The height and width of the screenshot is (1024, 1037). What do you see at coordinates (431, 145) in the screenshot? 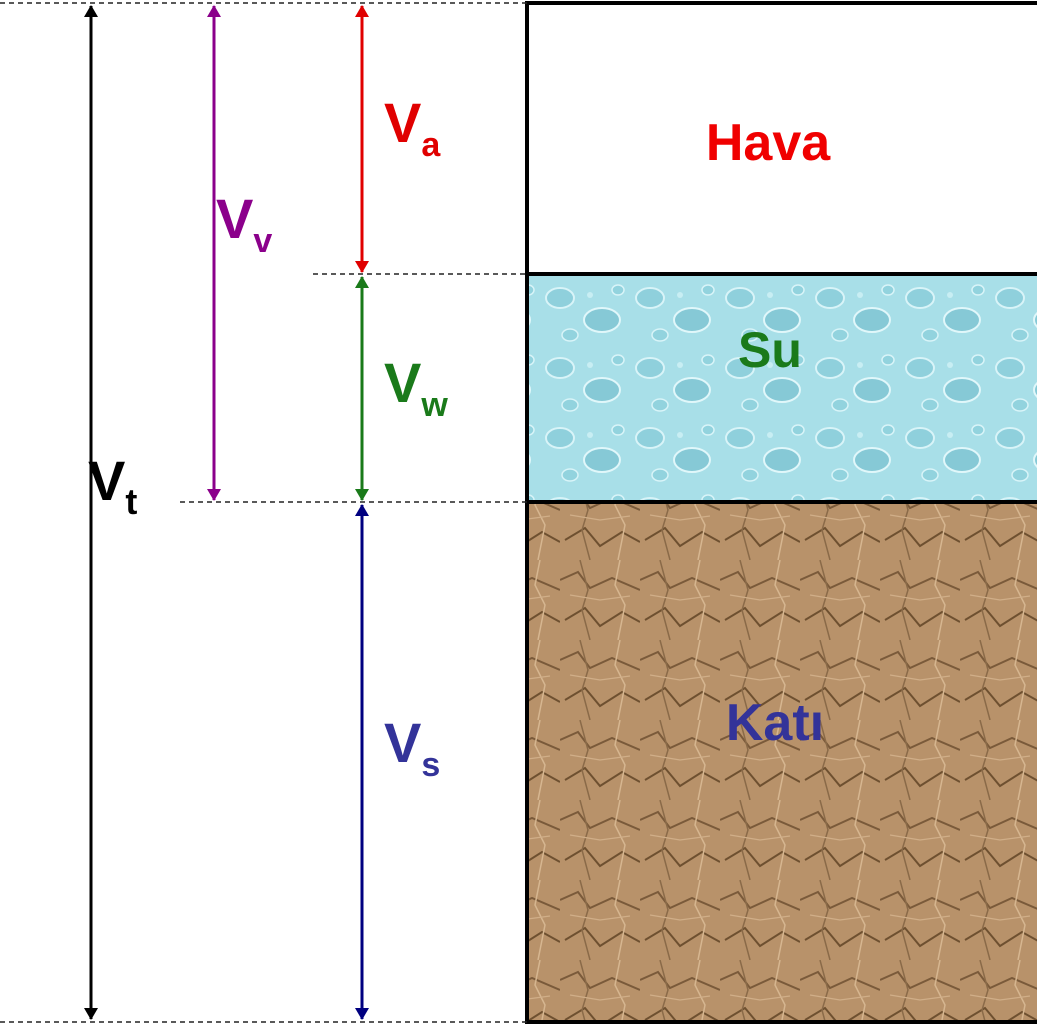
I see `subscript: a` at bounding box center [431, 145].